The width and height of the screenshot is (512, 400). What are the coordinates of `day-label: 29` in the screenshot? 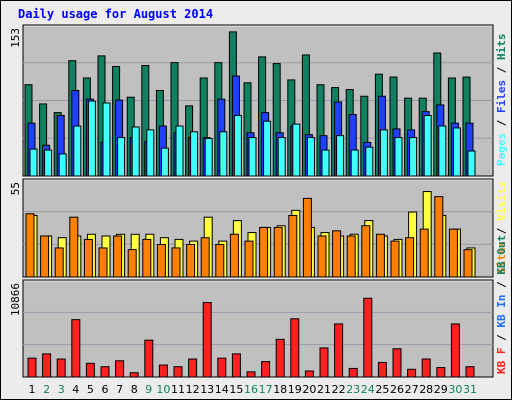 It's located at (441, 389).